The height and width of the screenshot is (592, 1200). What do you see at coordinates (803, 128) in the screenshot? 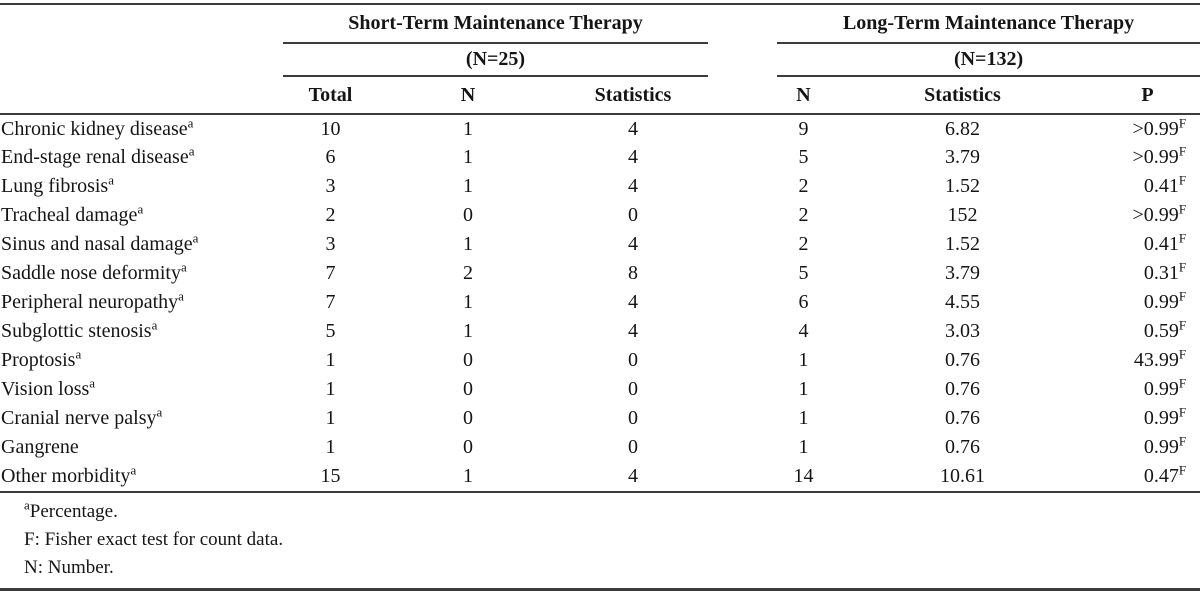
I see `long-n-cell: 9` at bounding box center [803, 128].